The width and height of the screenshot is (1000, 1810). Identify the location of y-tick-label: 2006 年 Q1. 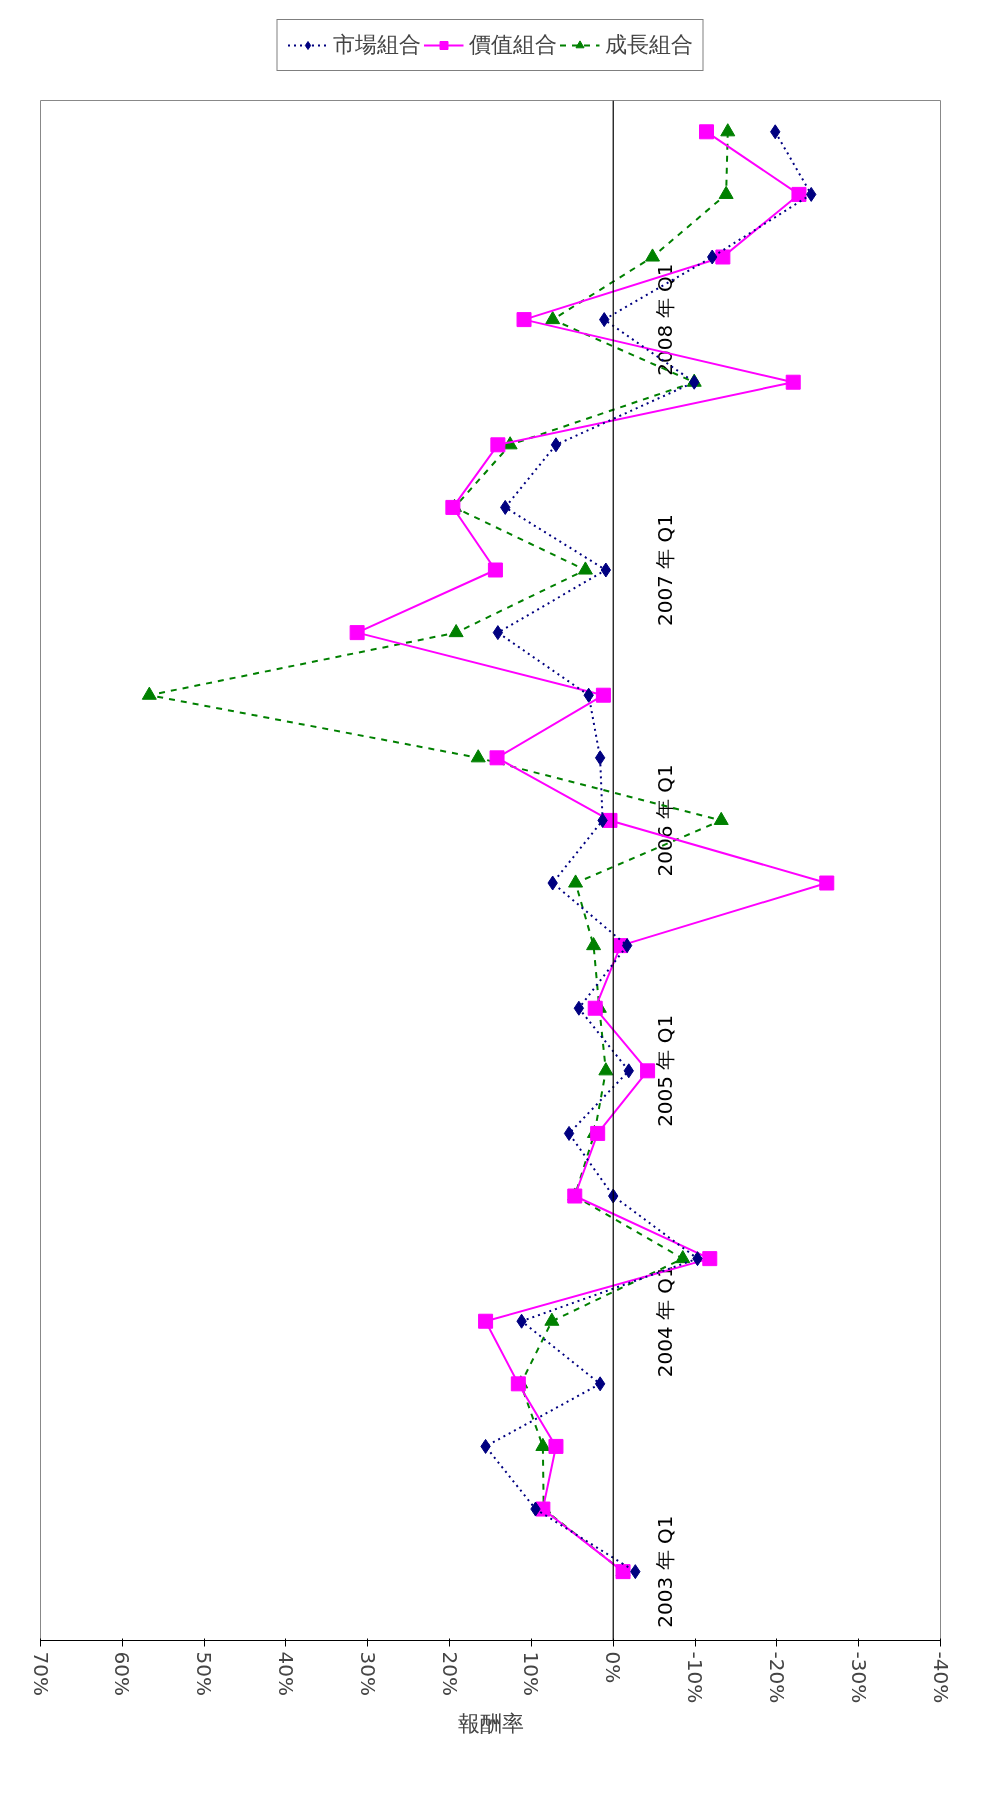
(665, 820).